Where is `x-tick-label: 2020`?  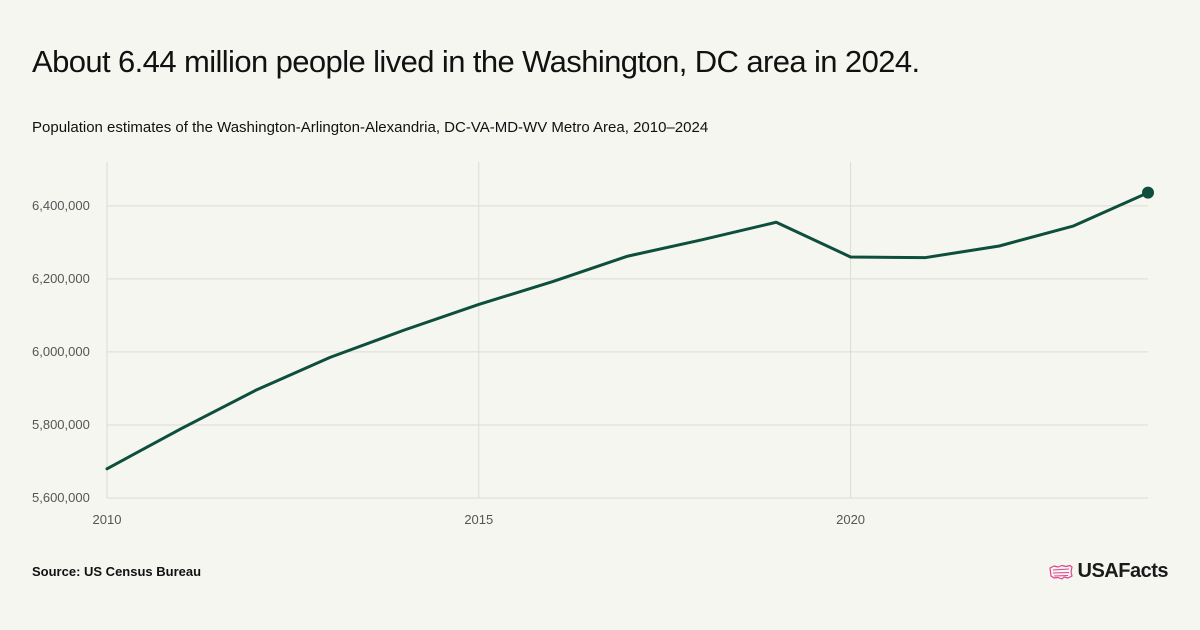
x-tick-label: 2020 is located at coordinates (850, 519).